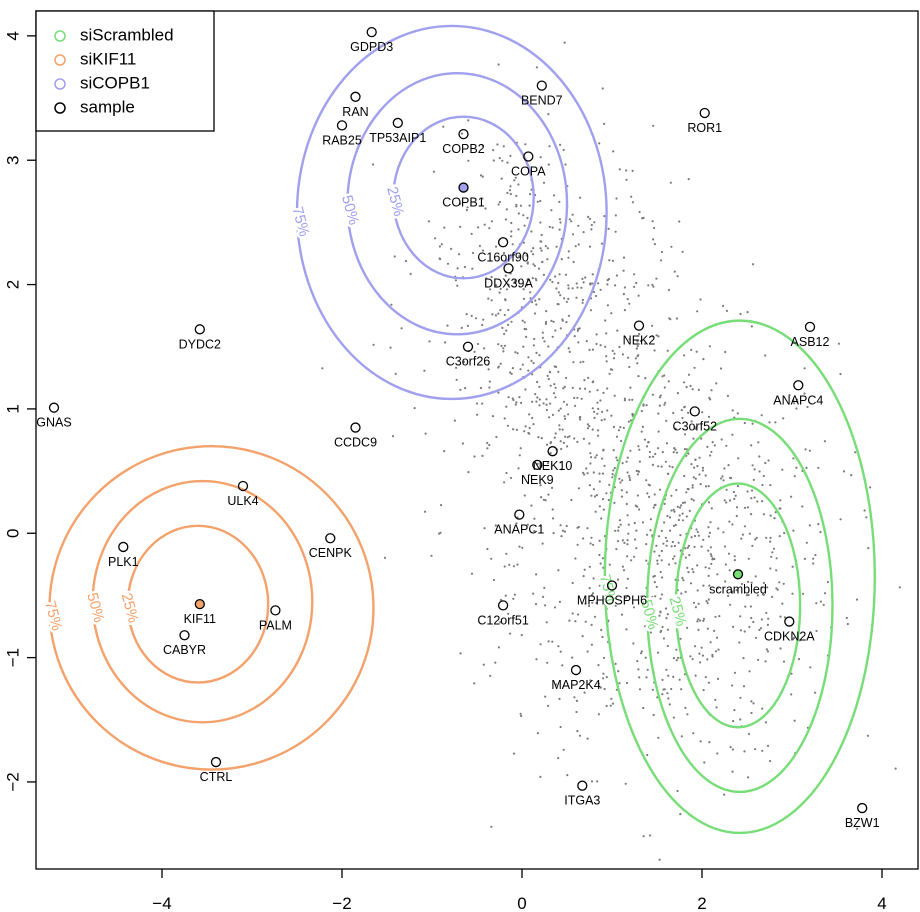 Image resolution: width=920 pixels, height=912 pixels. I want to click on center-label: scrambled, so click(738, 589).